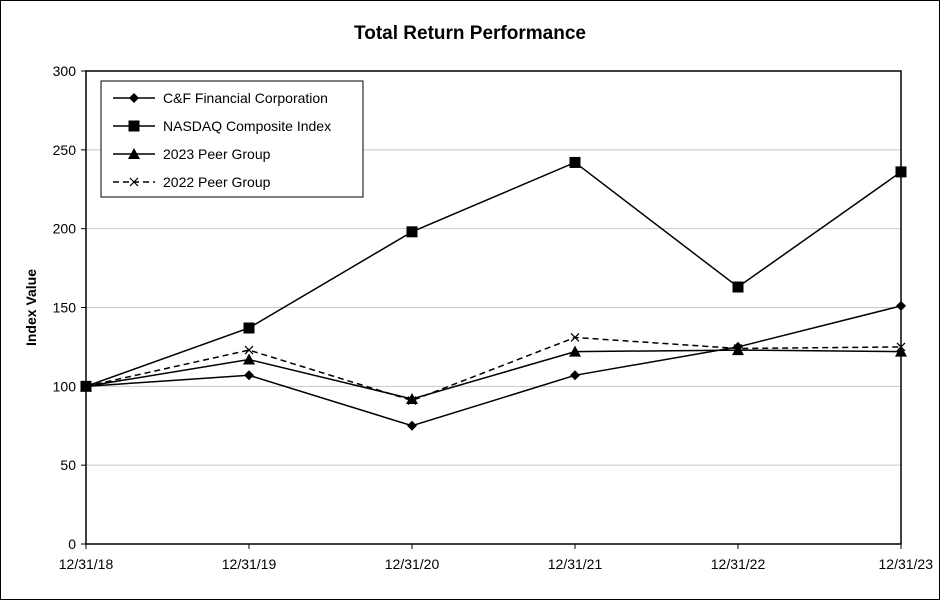 The height and width of the screenshot is (600, 940). I want to click on legend-marker-triangle, so click(134, 153).